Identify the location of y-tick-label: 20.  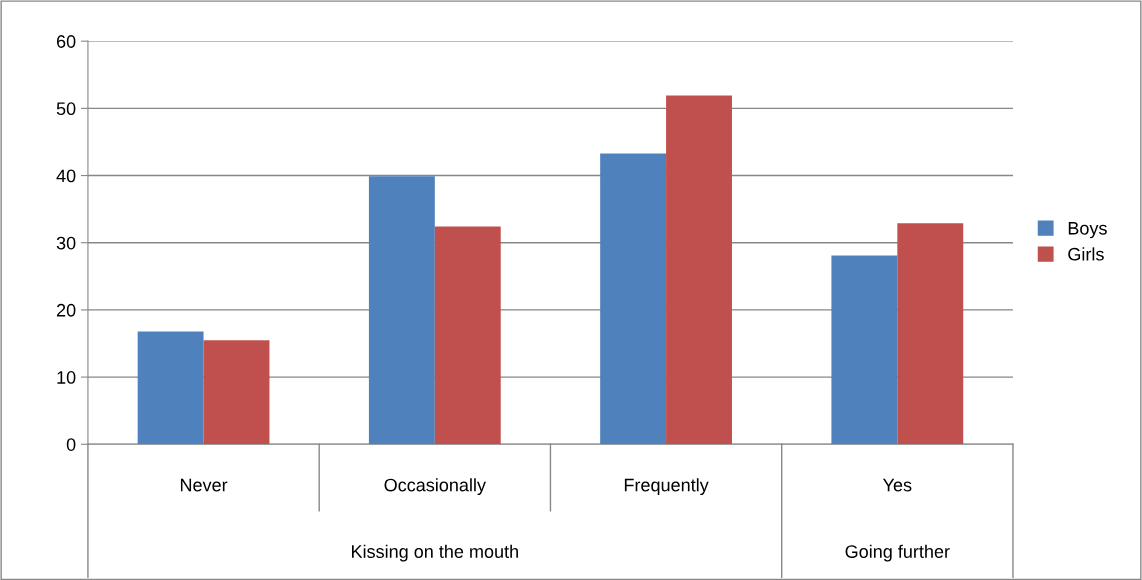
(66, 310).